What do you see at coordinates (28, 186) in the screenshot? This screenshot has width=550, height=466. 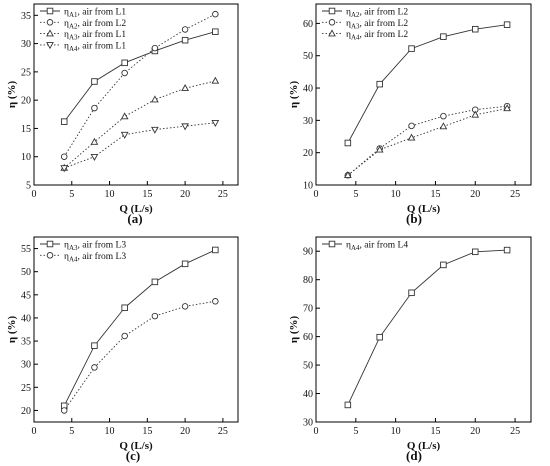 I see `y-tick-label: 5` at bounding box center [28, 186].